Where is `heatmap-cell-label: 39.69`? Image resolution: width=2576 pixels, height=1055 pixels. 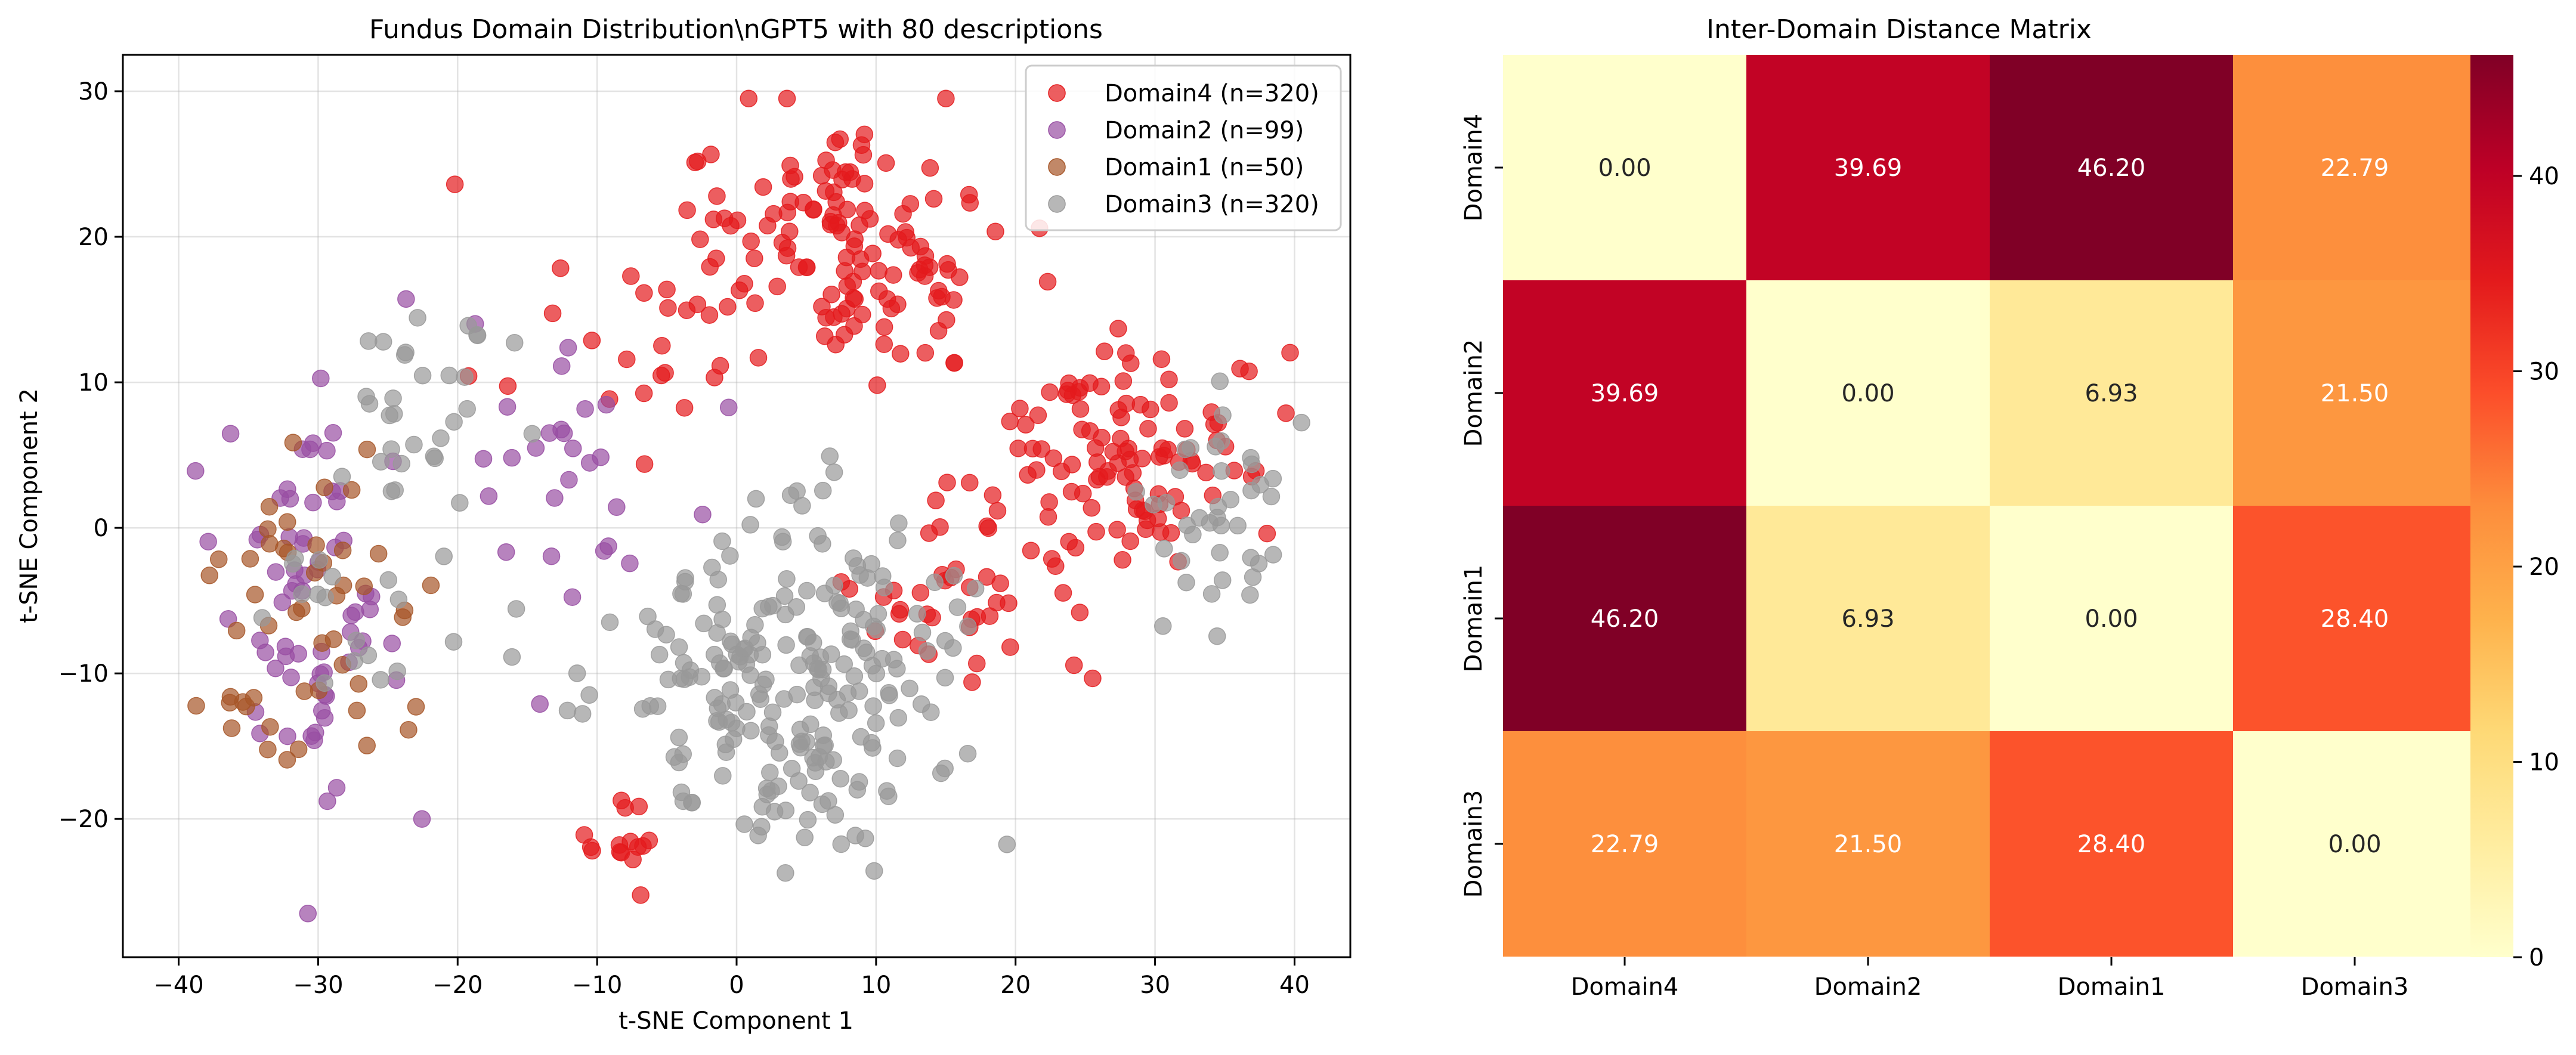
heatmap-cell-label: 39.69 is located at coordinates (1868, 168).